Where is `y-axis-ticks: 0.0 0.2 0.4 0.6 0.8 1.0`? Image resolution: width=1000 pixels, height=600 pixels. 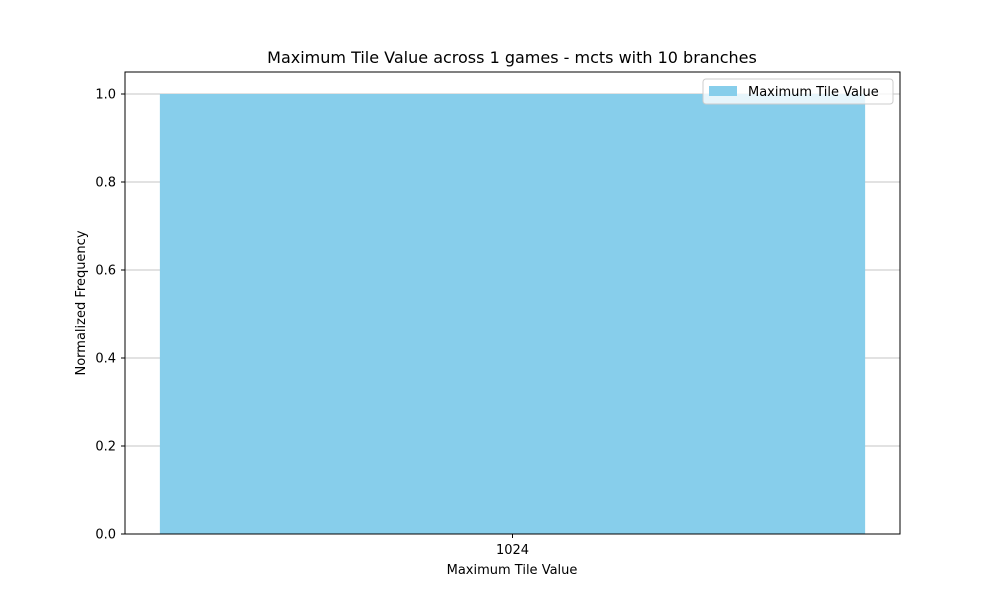
y-axis-ticks: 0.0 0.2 0.4 0.6 0.8 1.0 is located at coordinates (110, 315).